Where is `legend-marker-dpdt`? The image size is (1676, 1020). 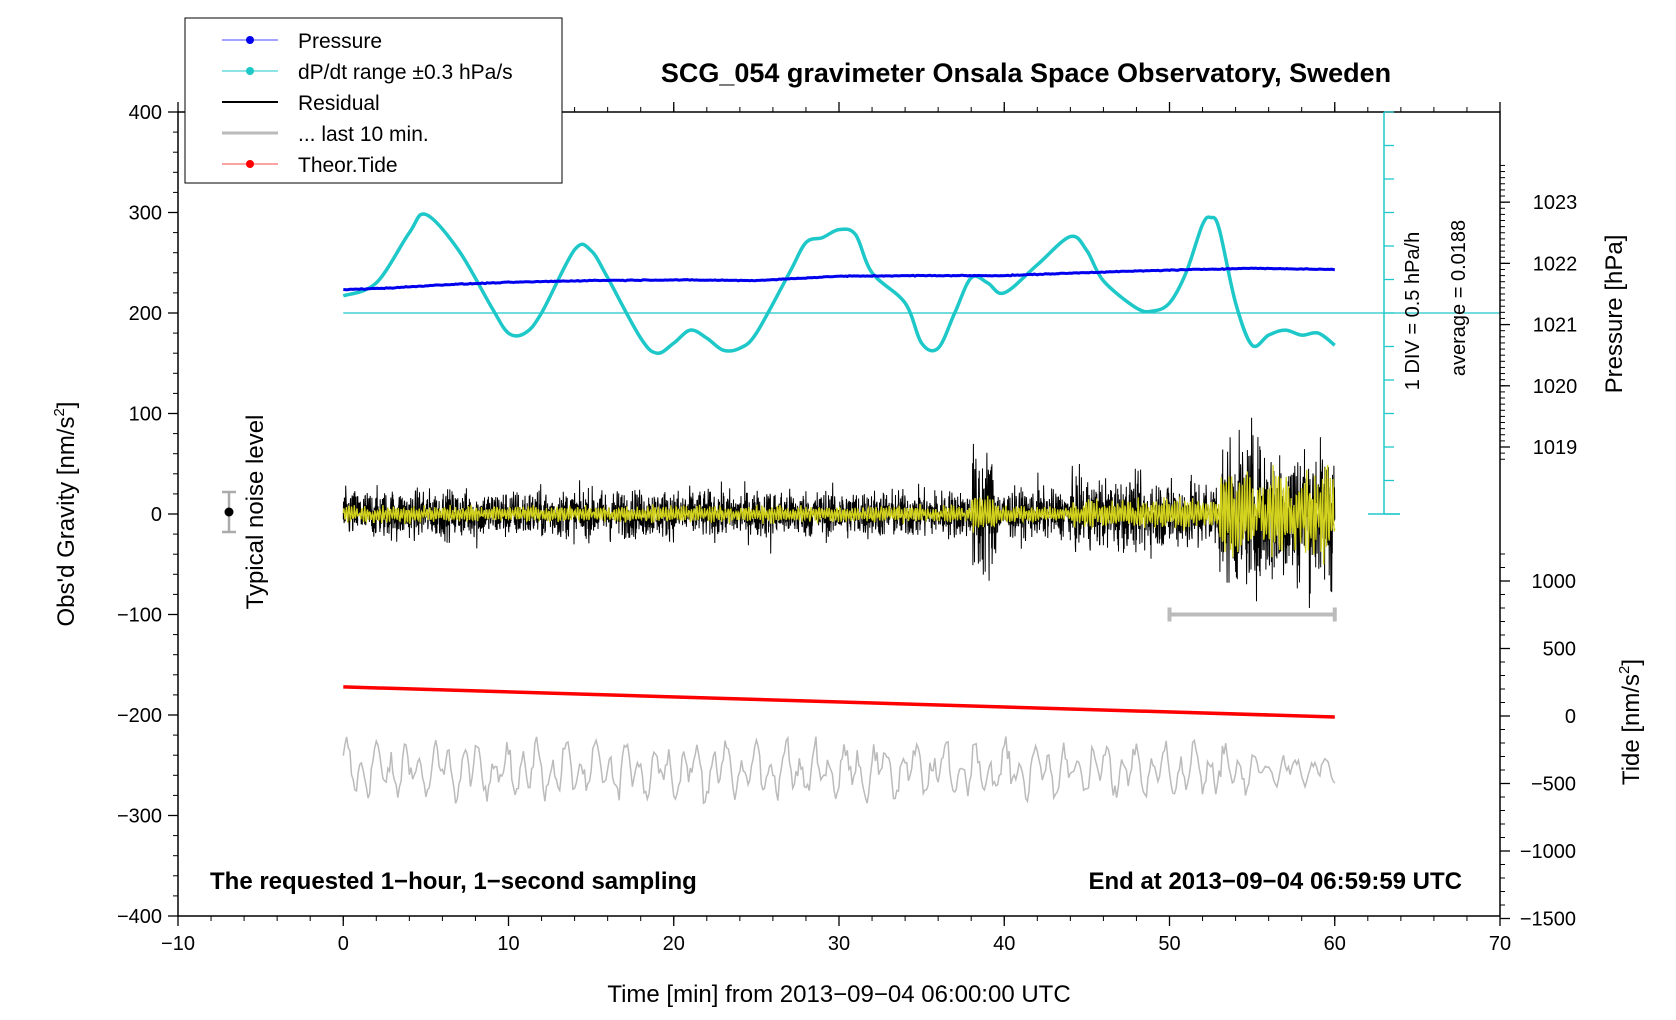 legend-marker-dpdt is located at coordinates (250, 71).